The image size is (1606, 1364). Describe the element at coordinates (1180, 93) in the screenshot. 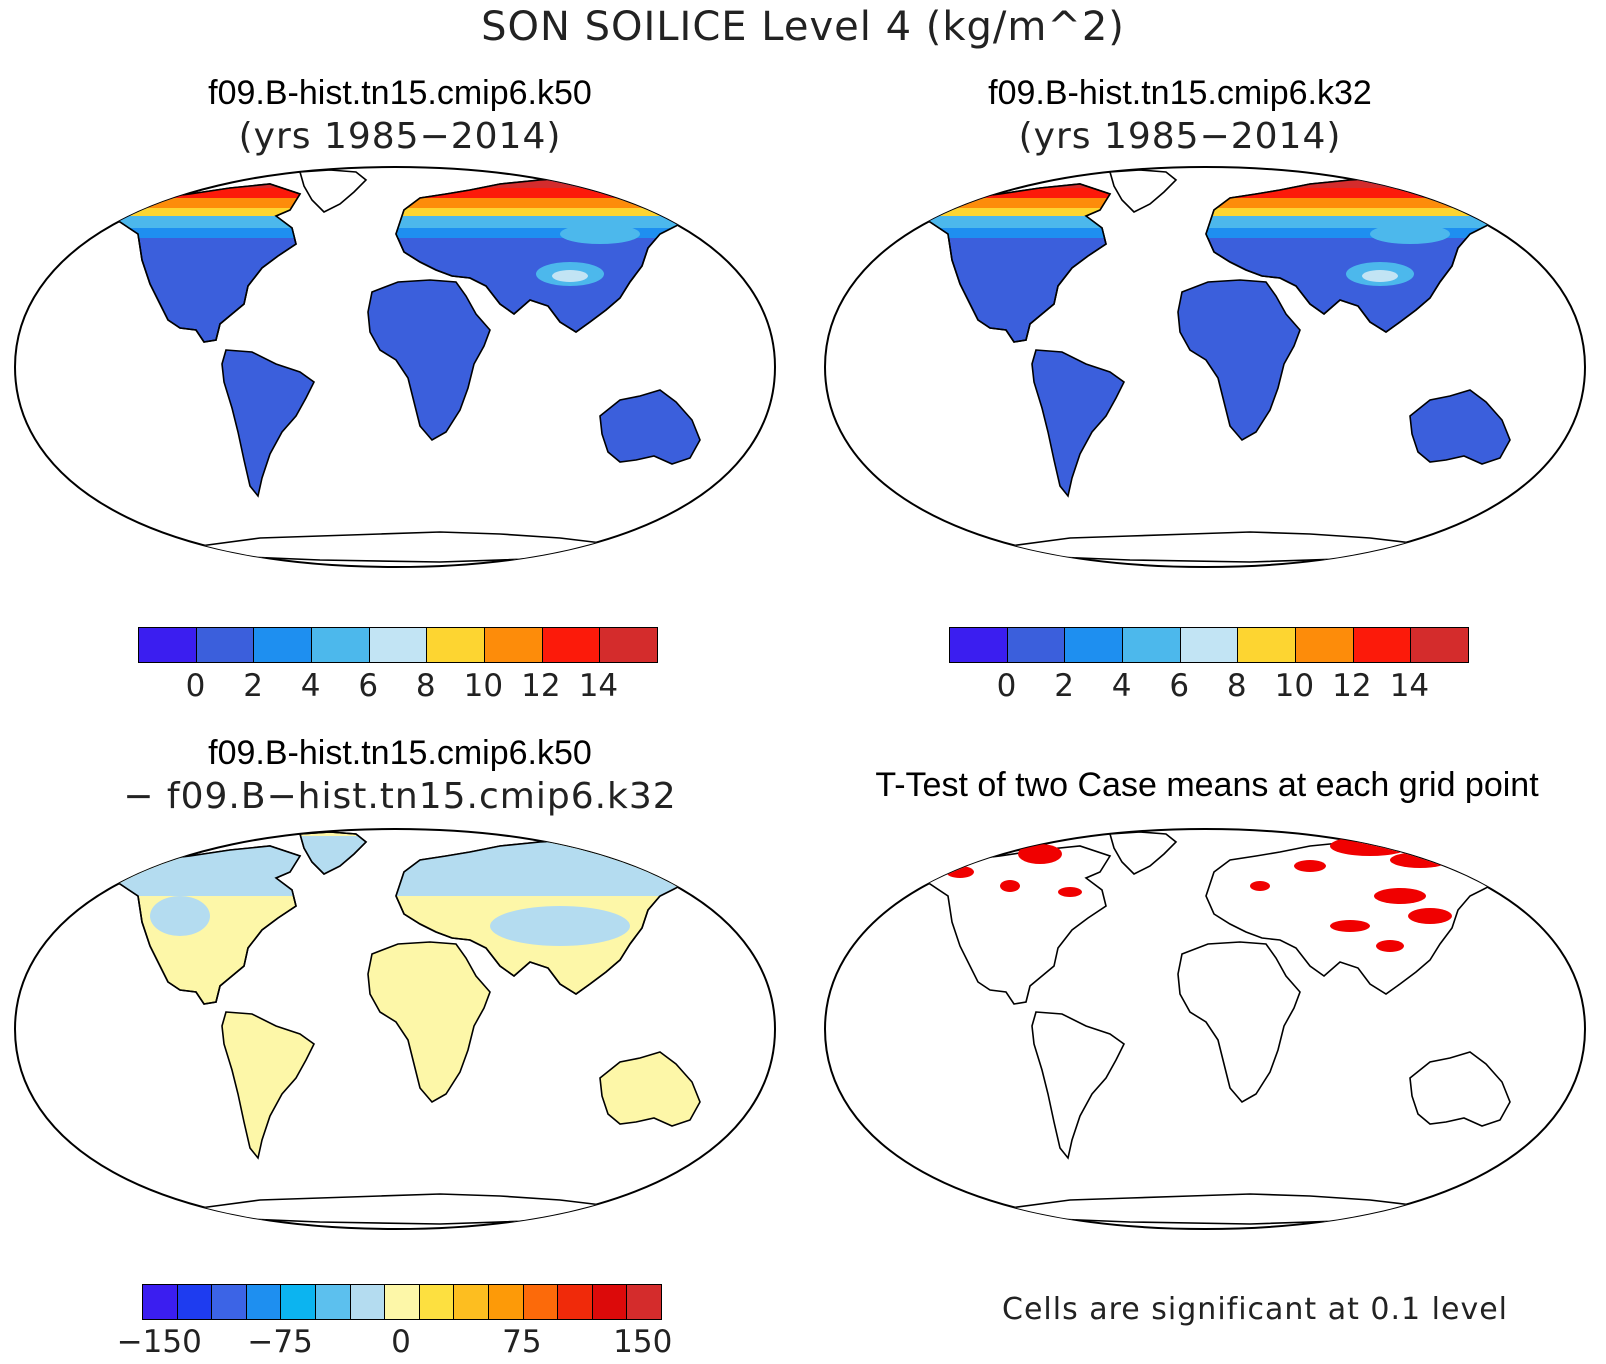

I see `panel-2-title: f09.B-hist.tn15.cmip6.k32` at that location.